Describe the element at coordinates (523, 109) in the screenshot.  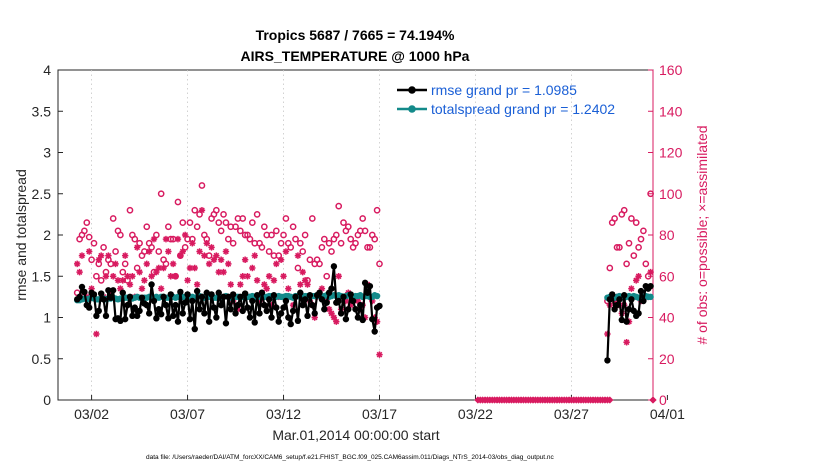
I see `legend-spread-label: totalspread grand pr = 1.2402` at that location.